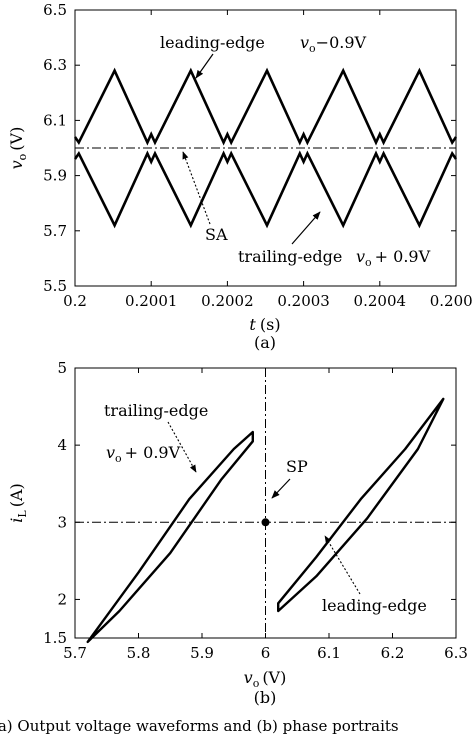  I want to click on arrow-trailing-edge-a, so click(306, 228).